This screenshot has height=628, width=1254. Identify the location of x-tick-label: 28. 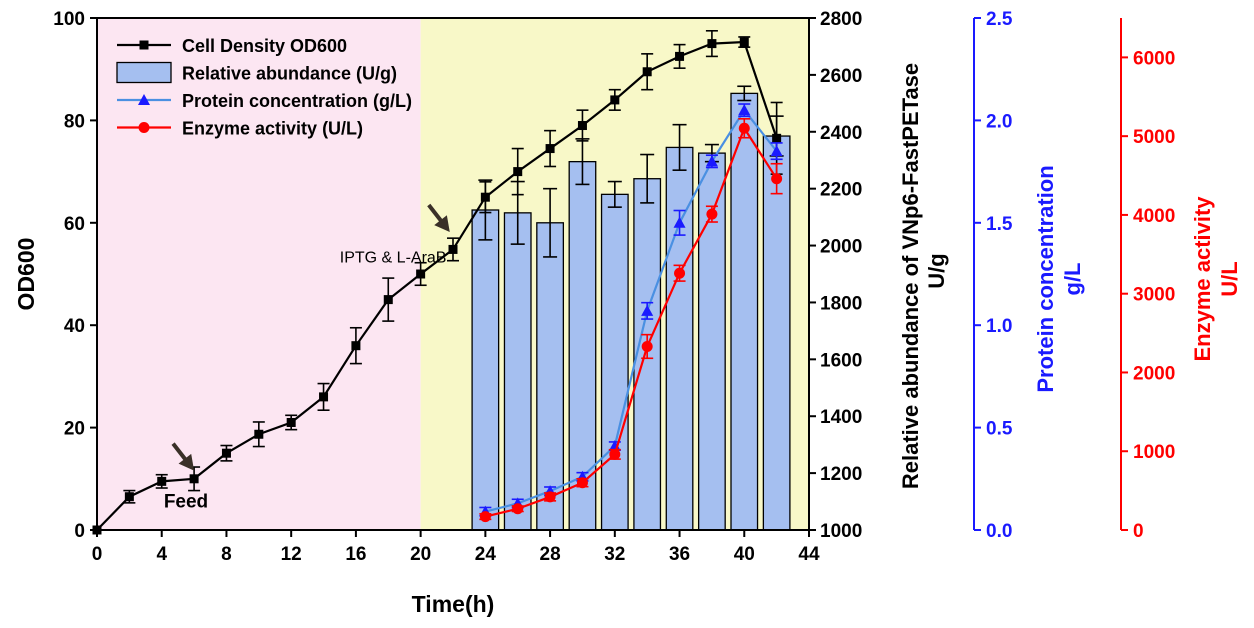
(550, 554).